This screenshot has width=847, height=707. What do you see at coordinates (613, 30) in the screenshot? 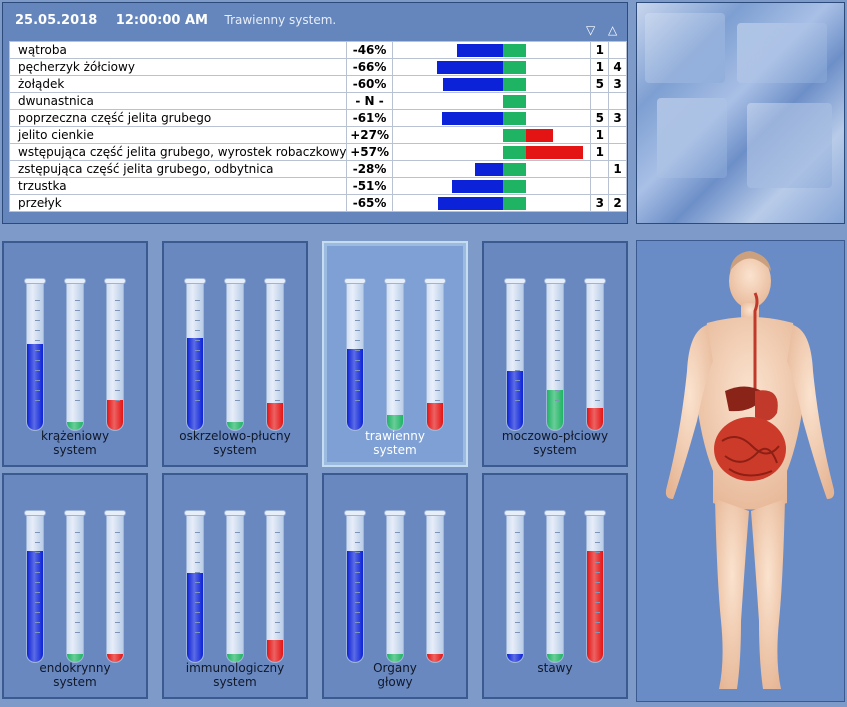
I see `sort-up-icon: △` at bounding box center [613, 30].